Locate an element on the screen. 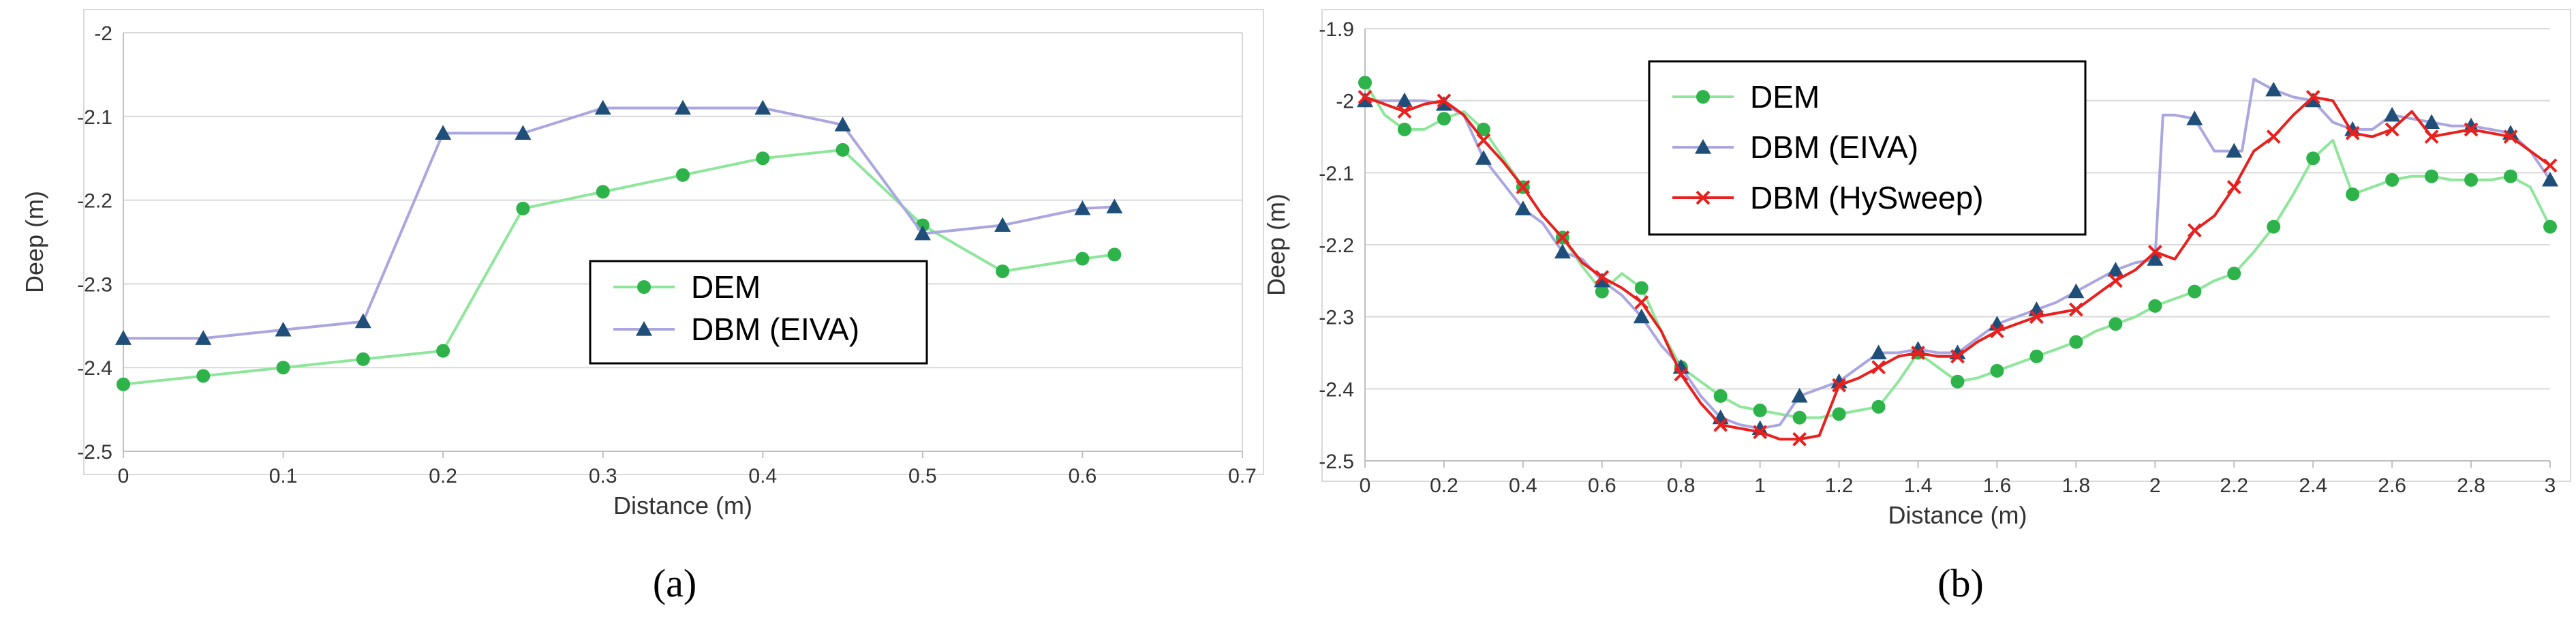 The height and width of the screenshot is (619, 2576). x-tick-label: 0.7 is located at coordinates (1242, 476).